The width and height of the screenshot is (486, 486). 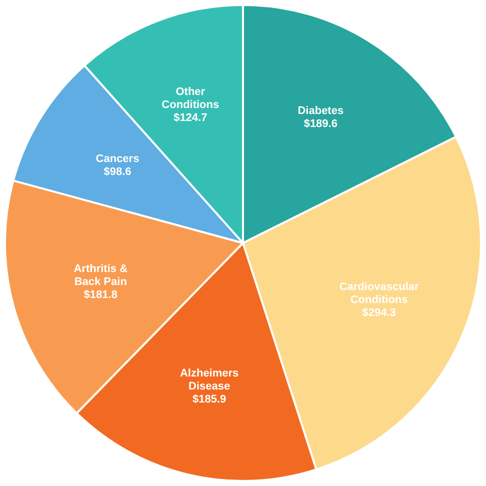 I want to click on slice-label: Diabetes, so click(x=321, y=111).